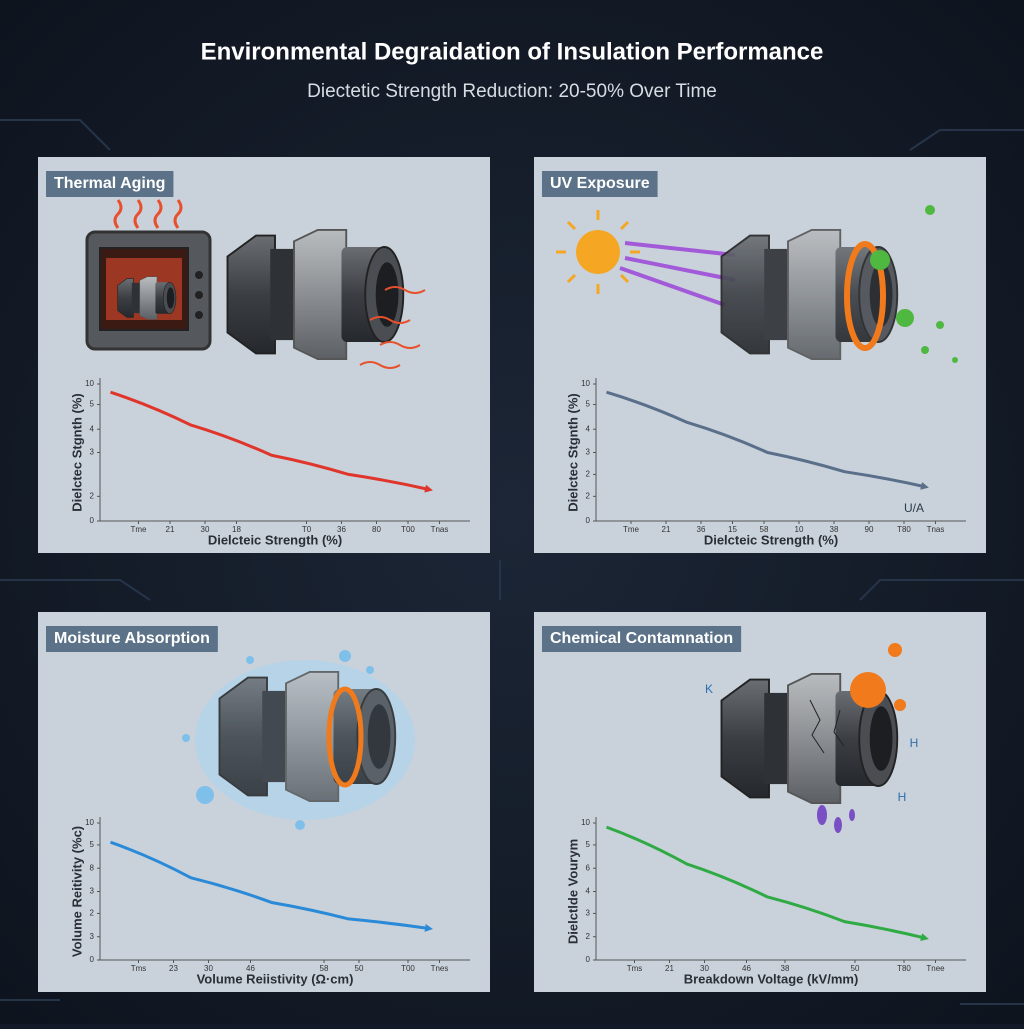 The image size is (1024, 1029). Describe the element at coordinates (236, 529) in the screenshot. I see `x-tick-label: 18` at that location.